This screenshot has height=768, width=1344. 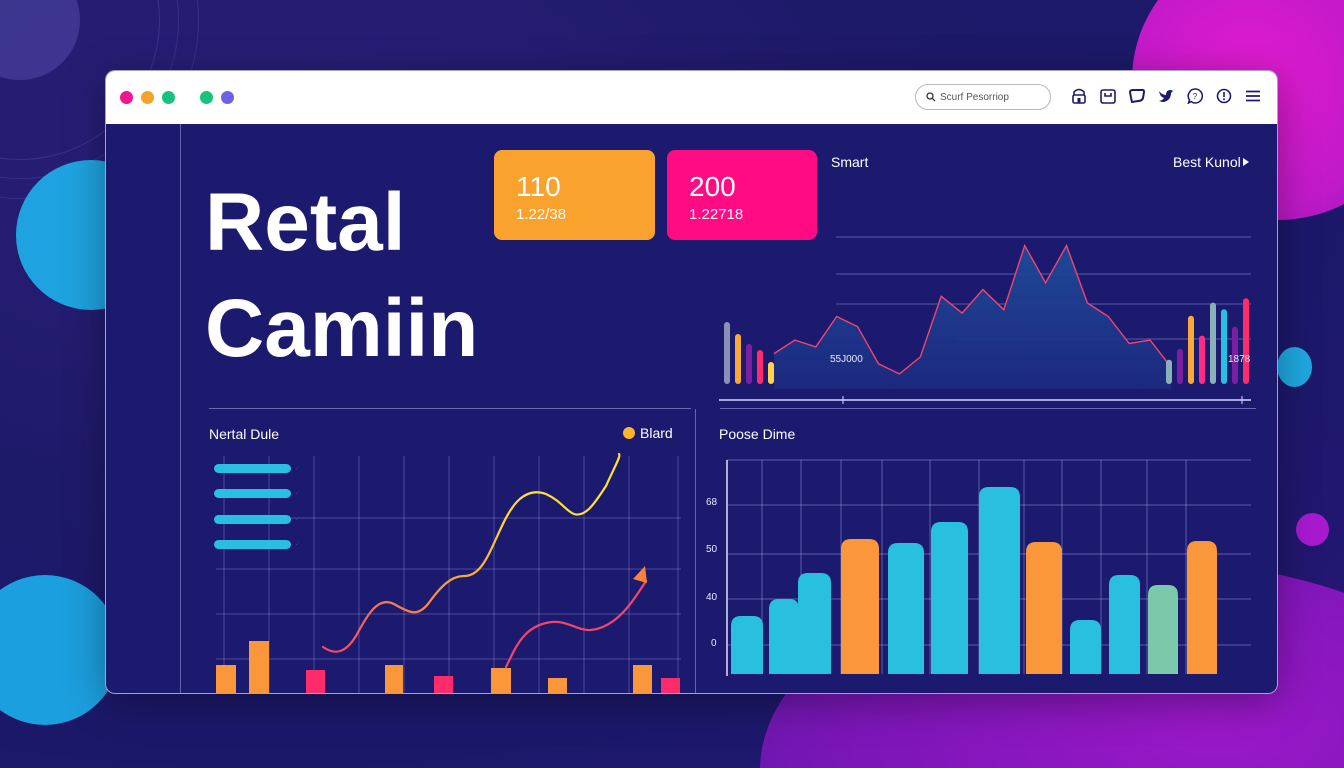 What do you see at coordinates (712, 549) in the screenshot?
I see `y-axis-label-50: 50` at bounding box center [712, 549].